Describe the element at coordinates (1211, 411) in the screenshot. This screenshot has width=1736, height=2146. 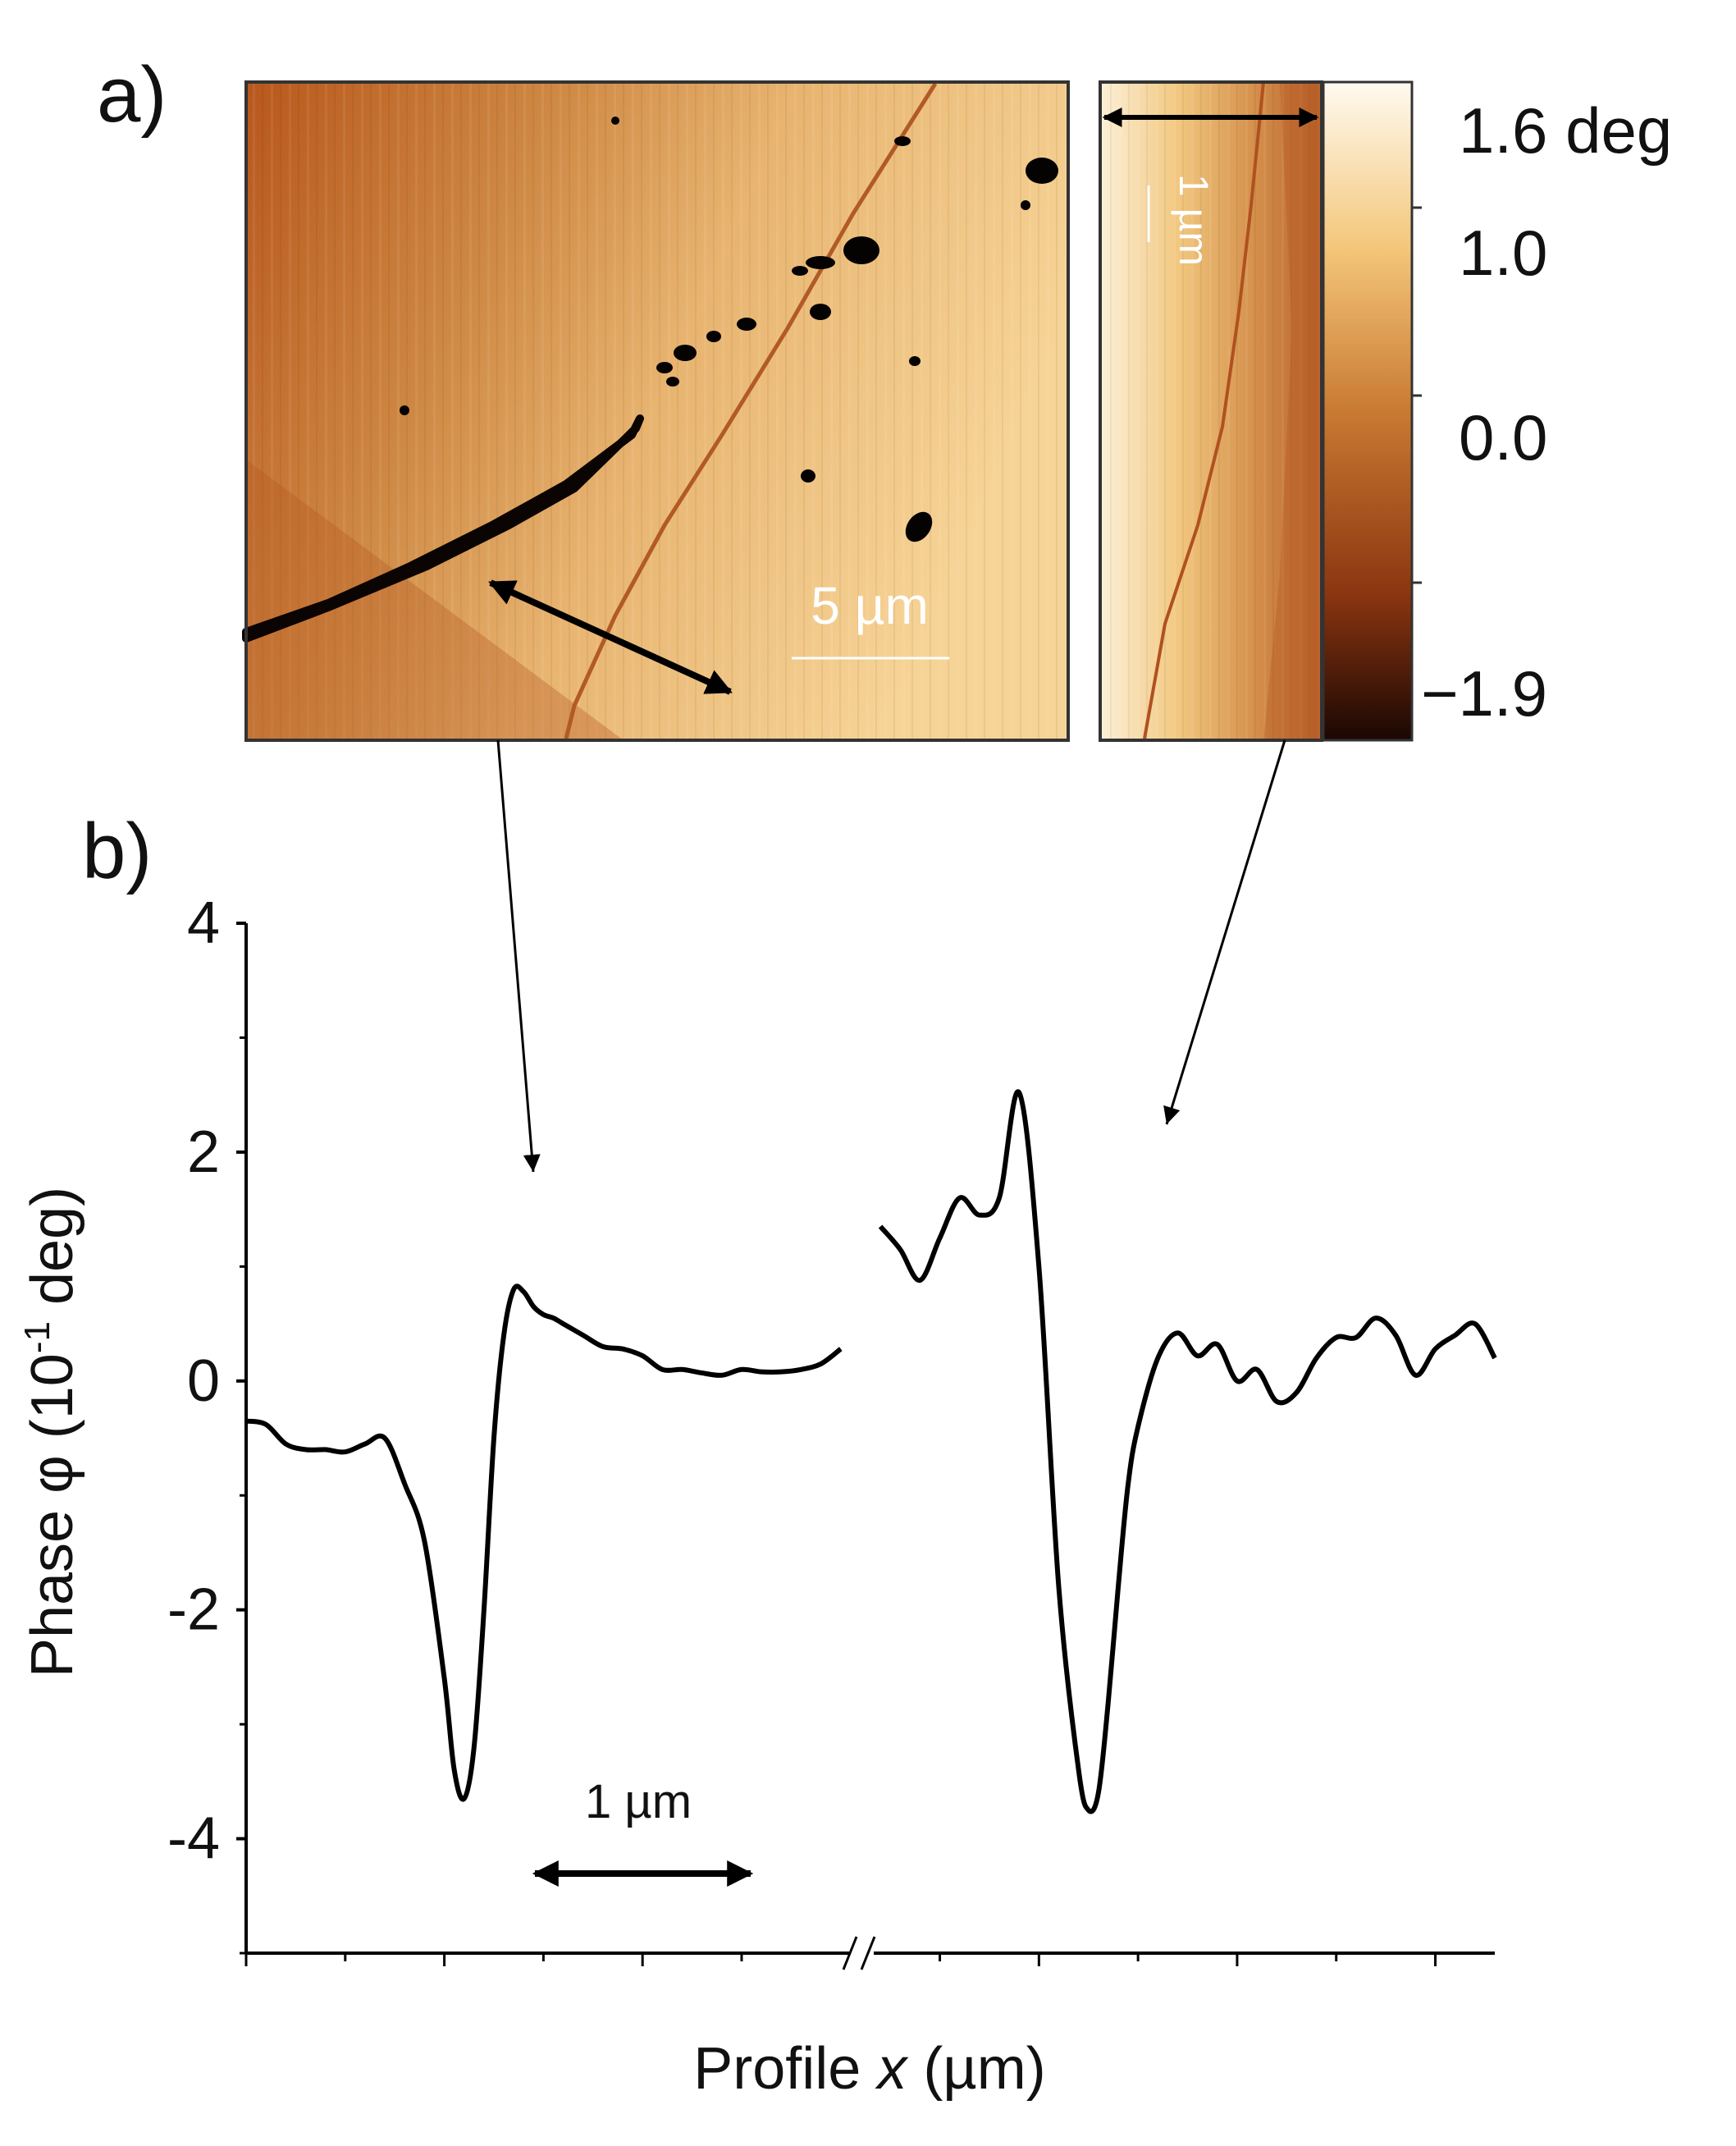
I see `afm-inset-image` at that location.